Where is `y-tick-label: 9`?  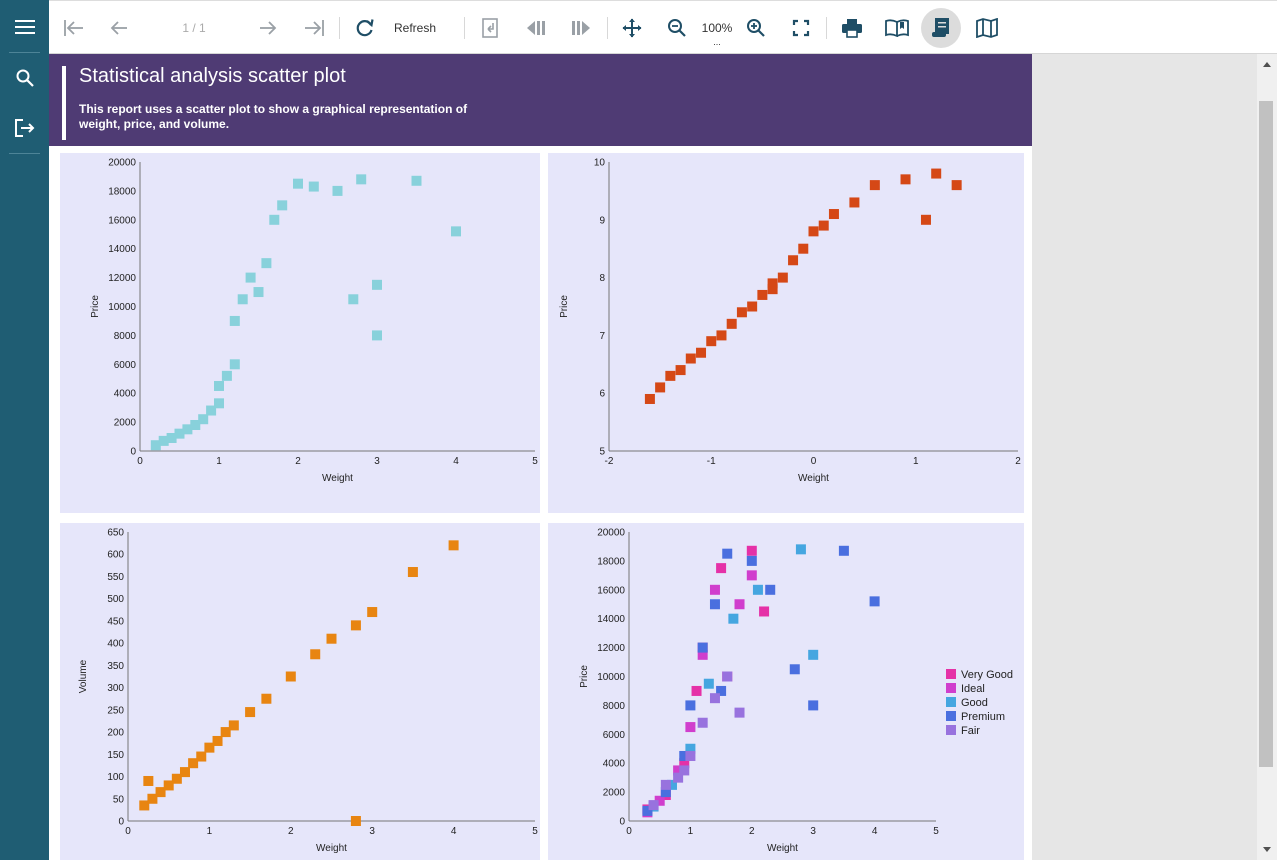
y-tick-label: 9 is located at coordinates (602, 220).